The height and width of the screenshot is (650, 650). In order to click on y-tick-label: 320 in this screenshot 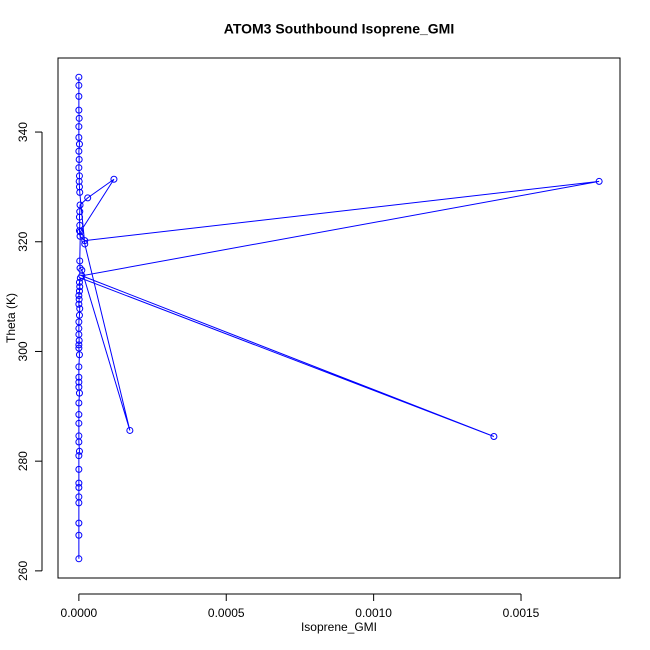, I will do `click(23, 241)`.